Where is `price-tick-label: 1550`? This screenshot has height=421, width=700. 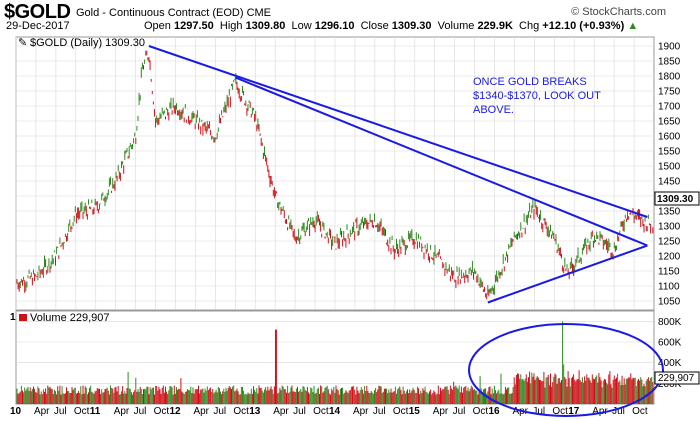 price-tick-label: 1550 is located at coordinates (669, 152).